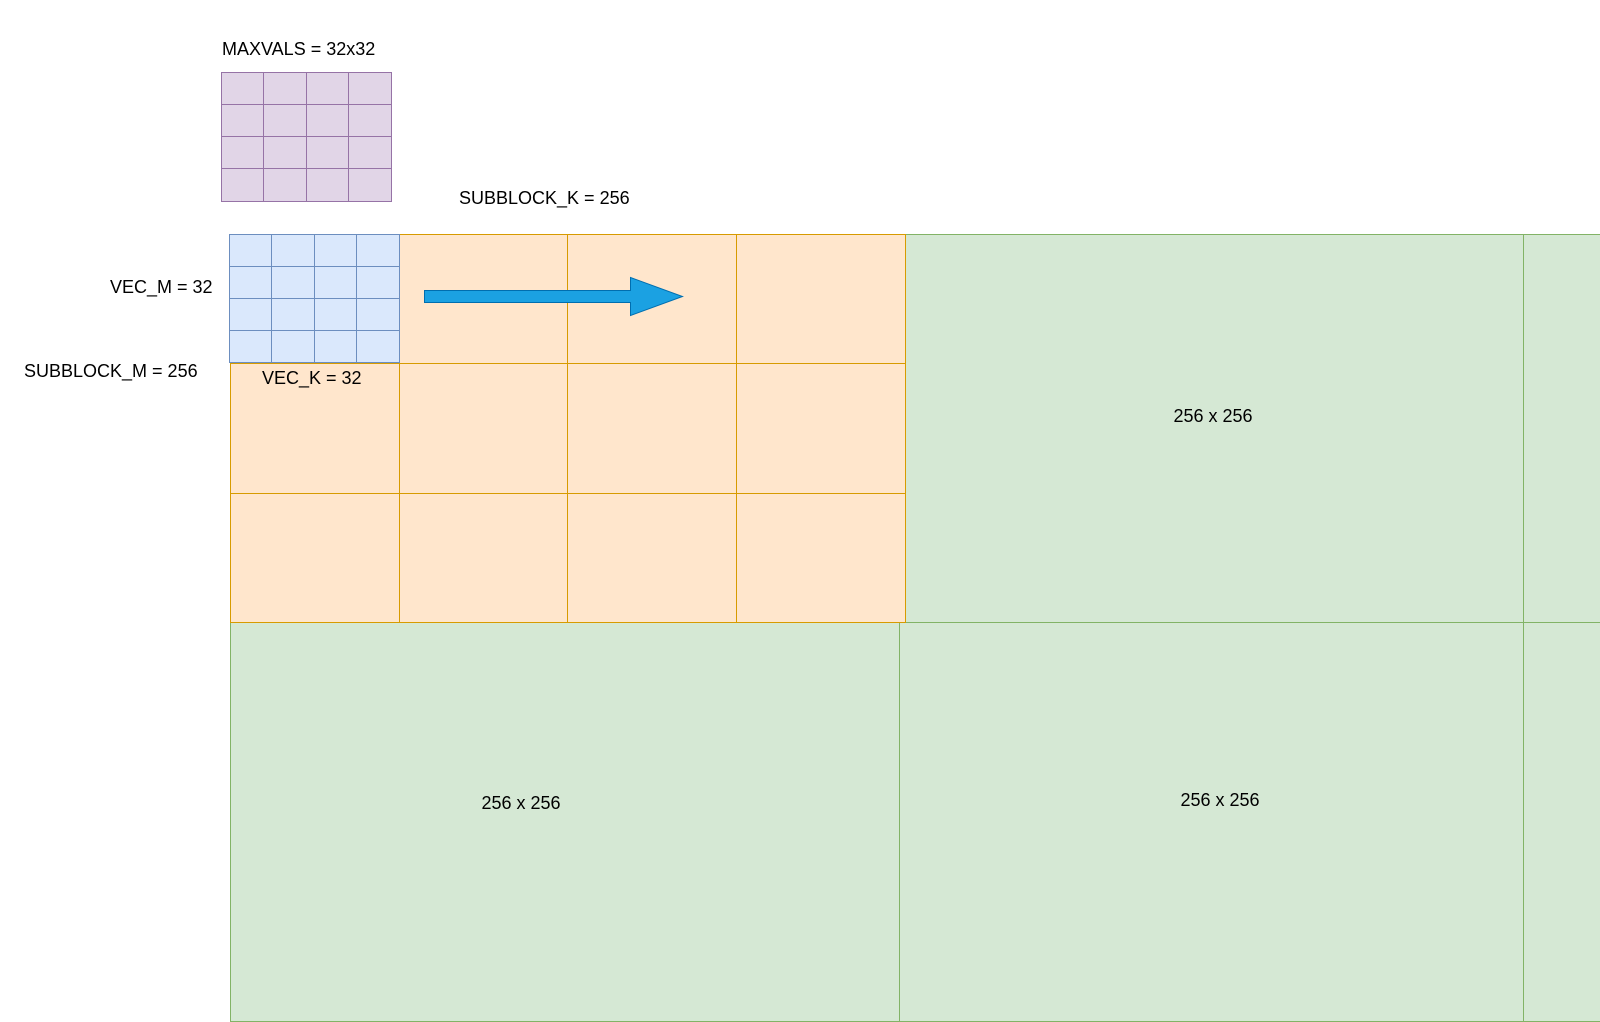 This screenshot has width=1600, height=1022. I want to click on block-size-label-top-right: 256 x 256, so click(1213, 416).